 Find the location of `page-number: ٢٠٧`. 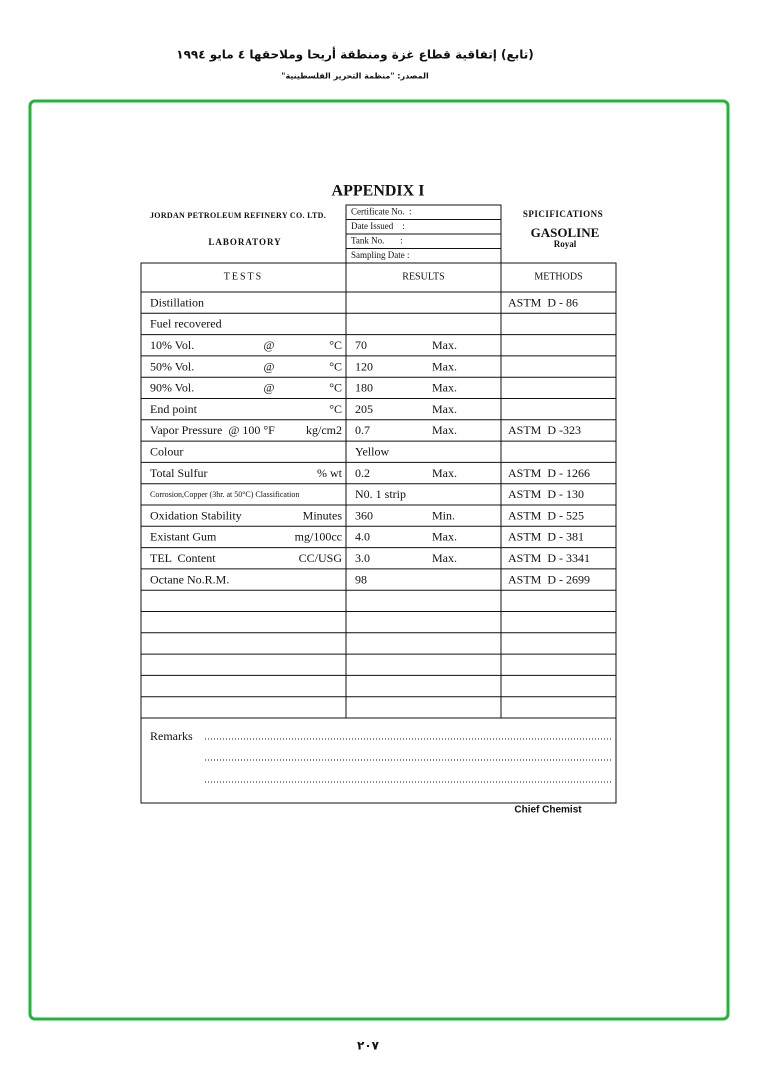

page-number: ٢٠٧ is located at coordinates (368, 1046).